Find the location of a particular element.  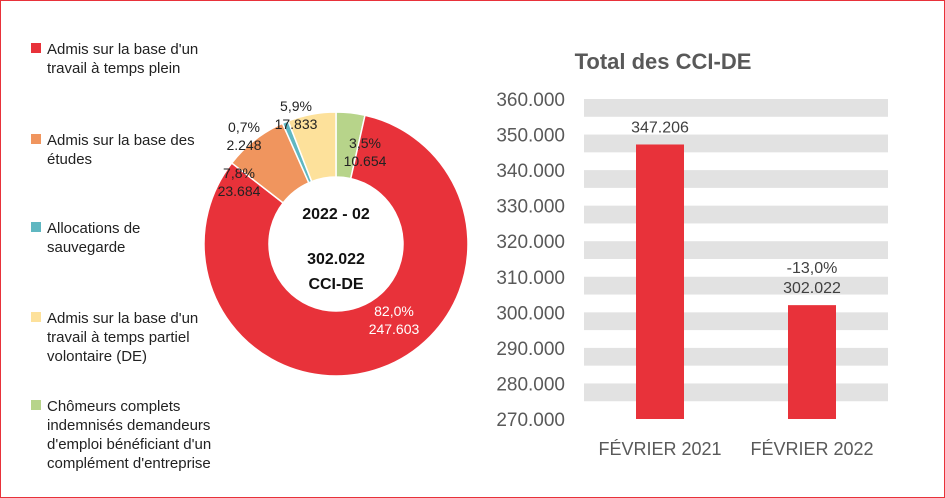

legend-entry-text: Admis sur la base des is located at coordinates (121, 140).